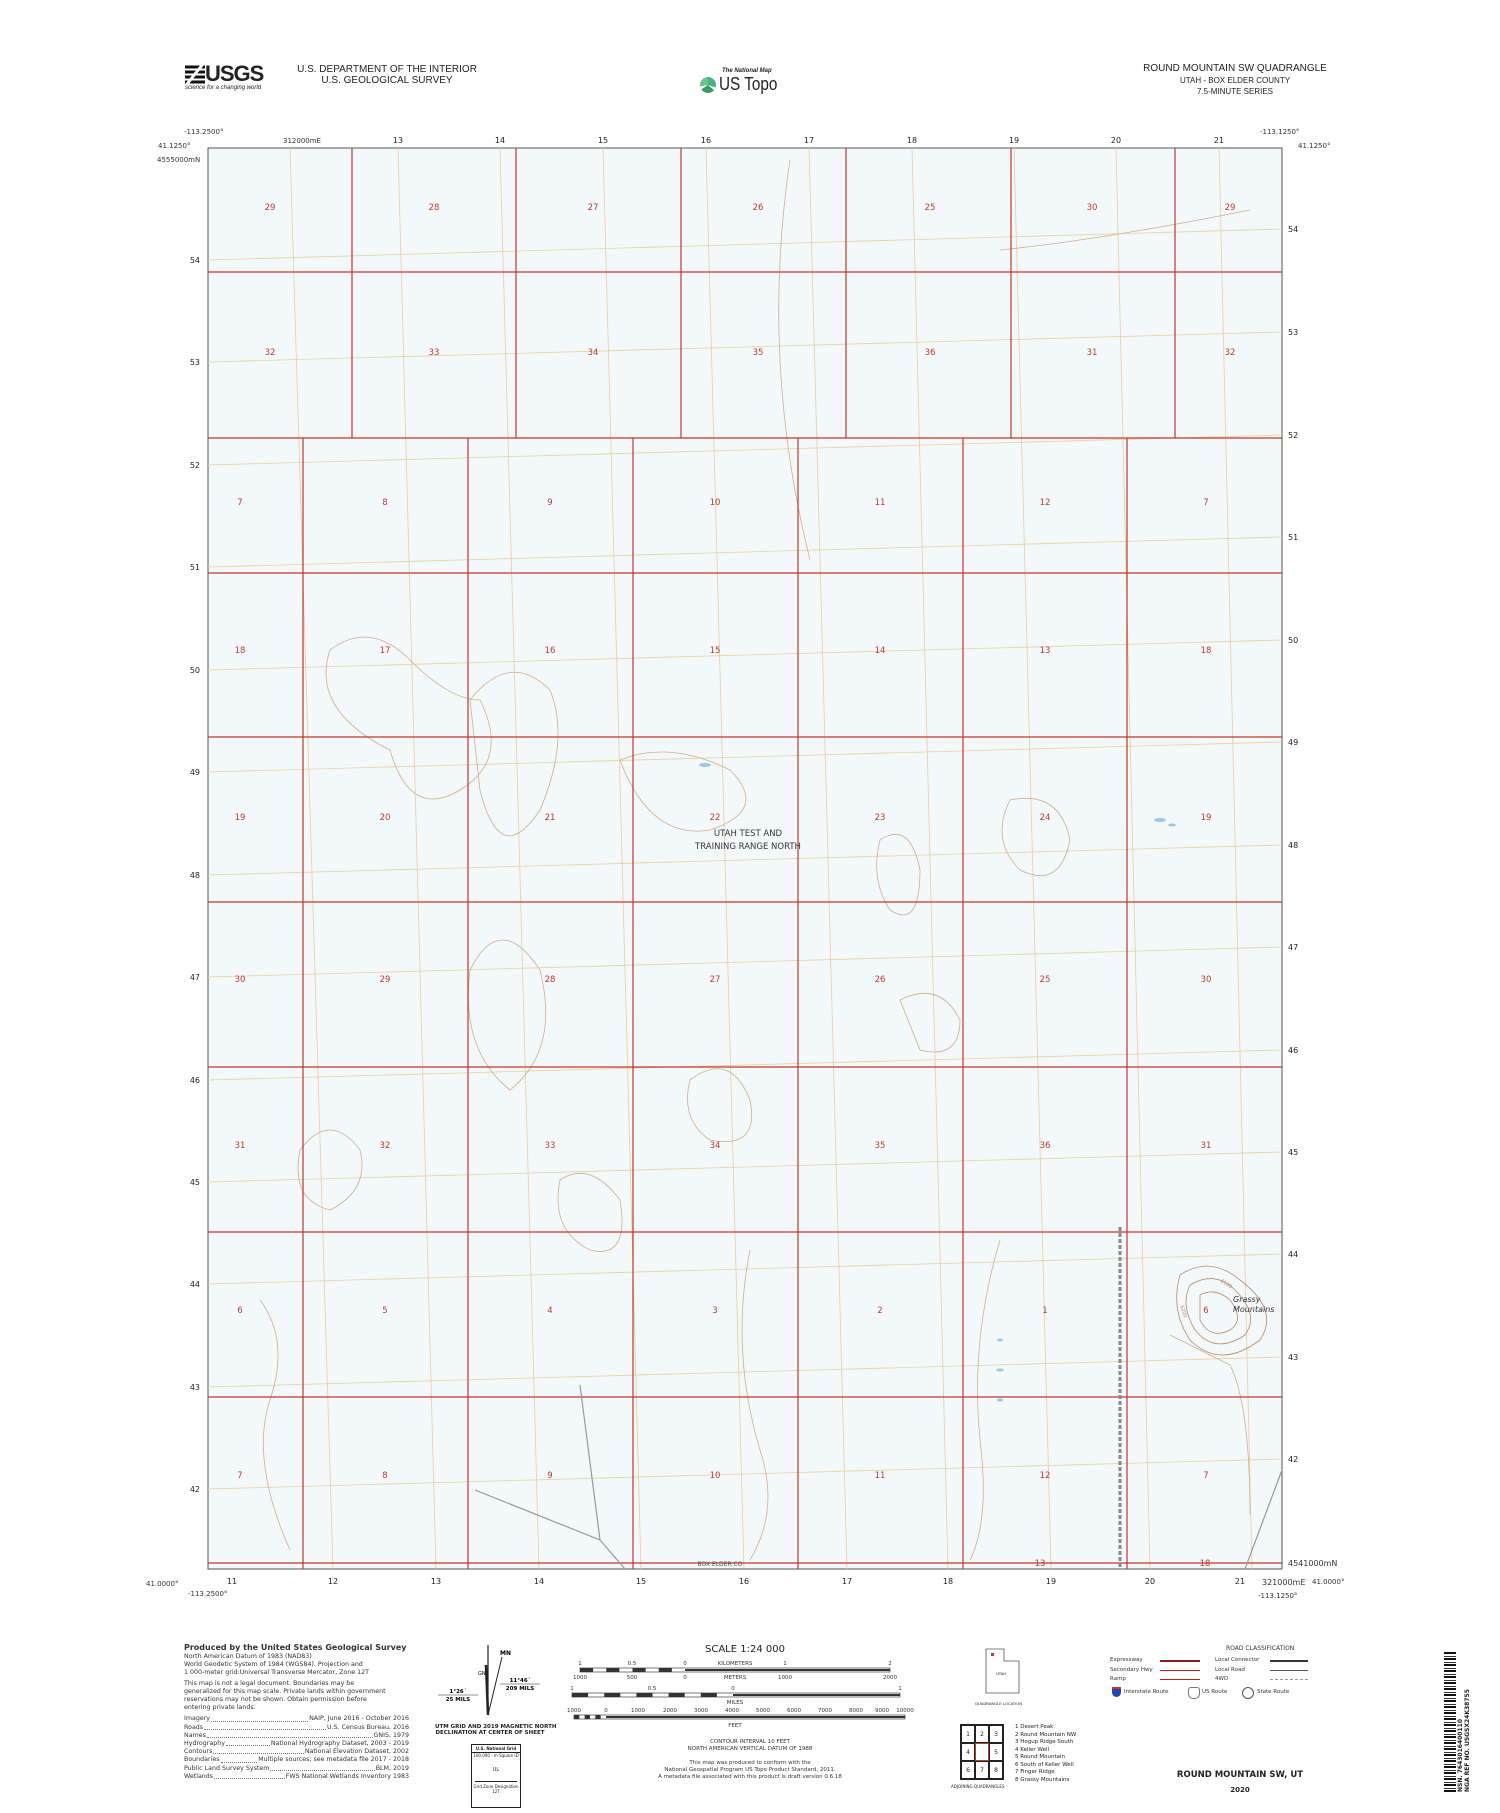 This screenshot has width=1500, height=1813. What do you see at coordinates (603, 140) in the screenshot?
I see `top-easting-label: 15` at bounding box center [603, 140].